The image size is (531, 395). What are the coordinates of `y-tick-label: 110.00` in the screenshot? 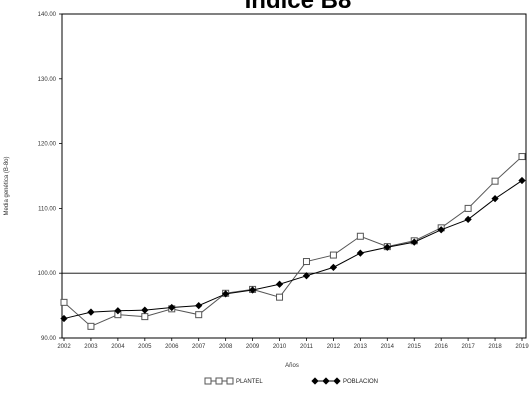 It's located at (47, 209).